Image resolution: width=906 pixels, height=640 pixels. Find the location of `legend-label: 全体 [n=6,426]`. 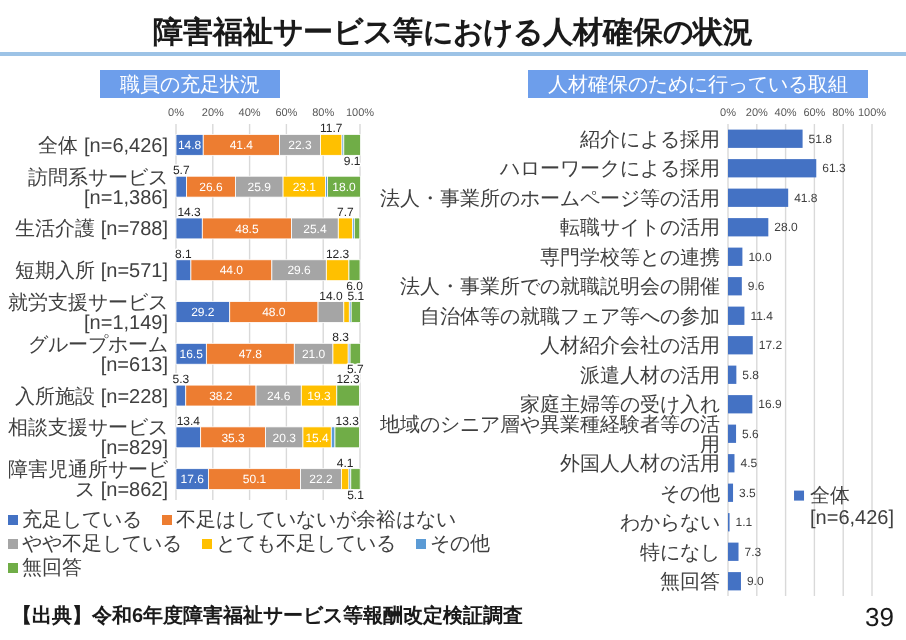

legend-label: 全体 [n=6,426] is located at coordinates (852, 506).